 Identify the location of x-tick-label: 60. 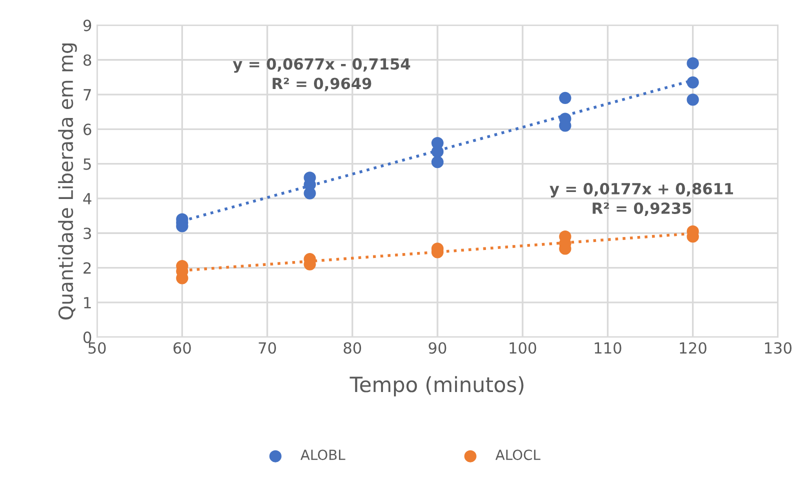
(182, 348).